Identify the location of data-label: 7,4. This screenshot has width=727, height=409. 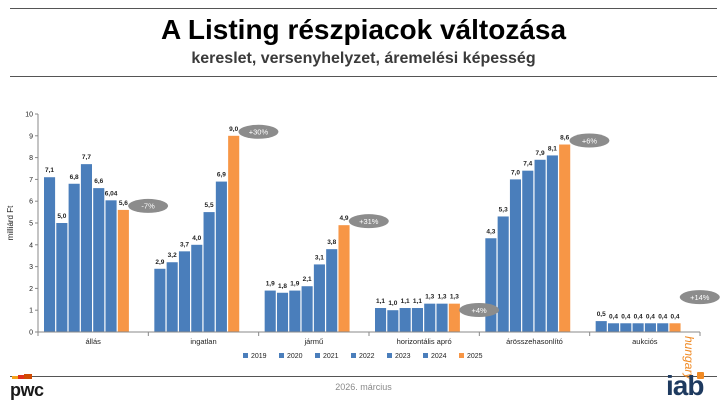
(527, 164).